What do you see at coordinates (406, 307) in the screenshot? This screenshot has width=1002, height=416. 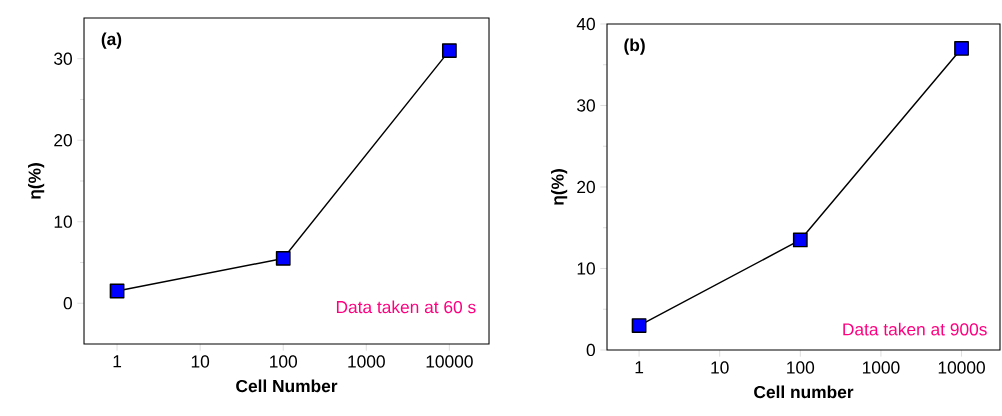 I see `annotation: Data taken at 60 s` at bounding box center [406, 307].